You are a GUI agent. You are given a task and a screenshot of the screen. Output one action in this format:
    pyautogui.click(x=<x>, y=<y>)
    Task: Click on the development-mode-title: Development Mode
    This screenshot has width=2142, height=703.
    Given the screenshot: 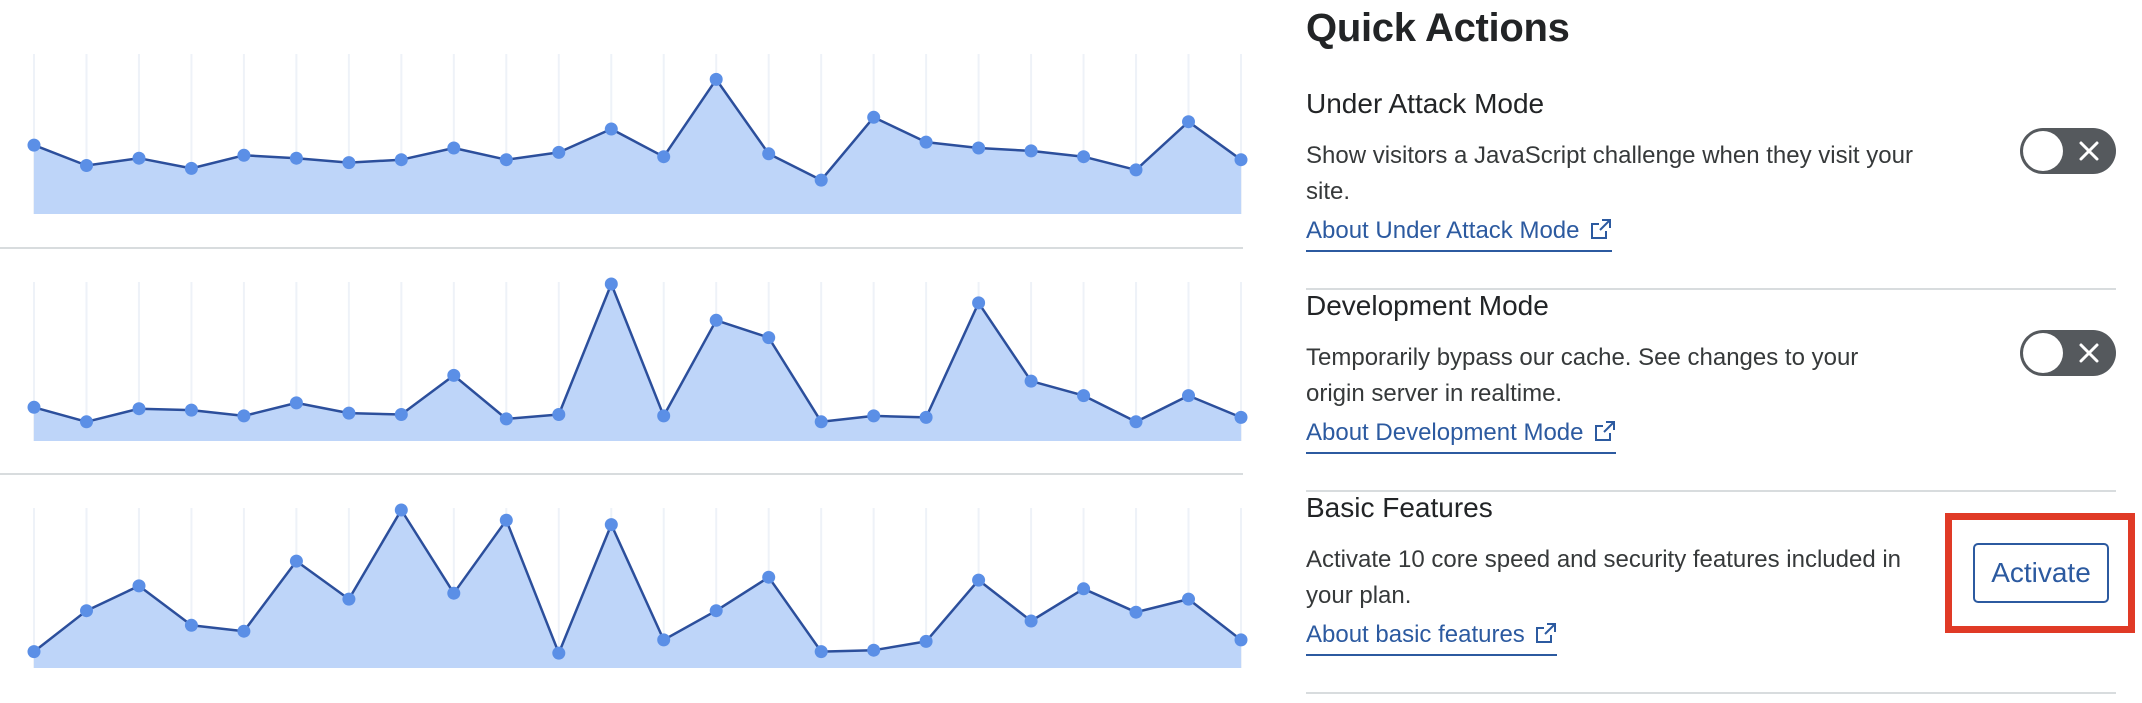 What is the action you would take?
    pyautogui.click(x=1427, y=305)
    